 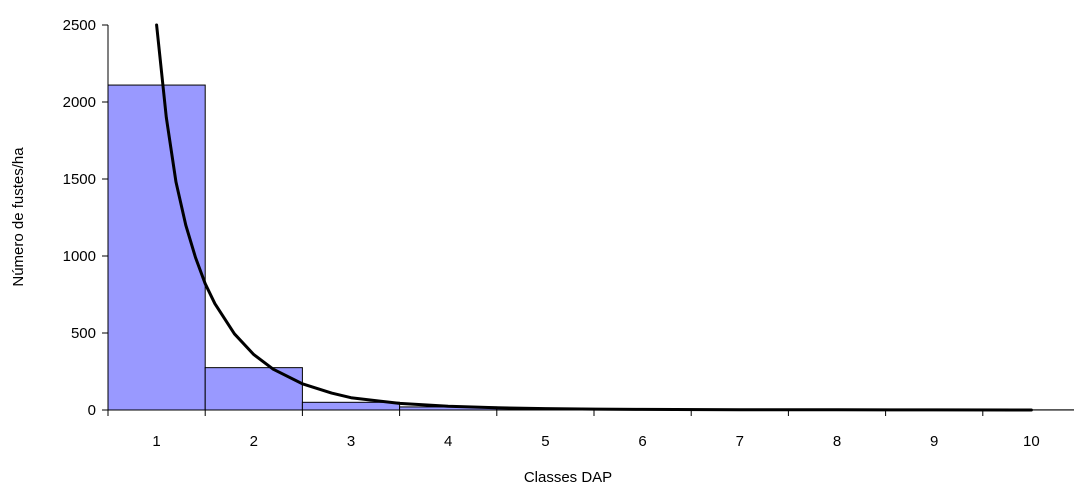 I want to click on x-tick-label-3: 3, so click(x=351, y=441).